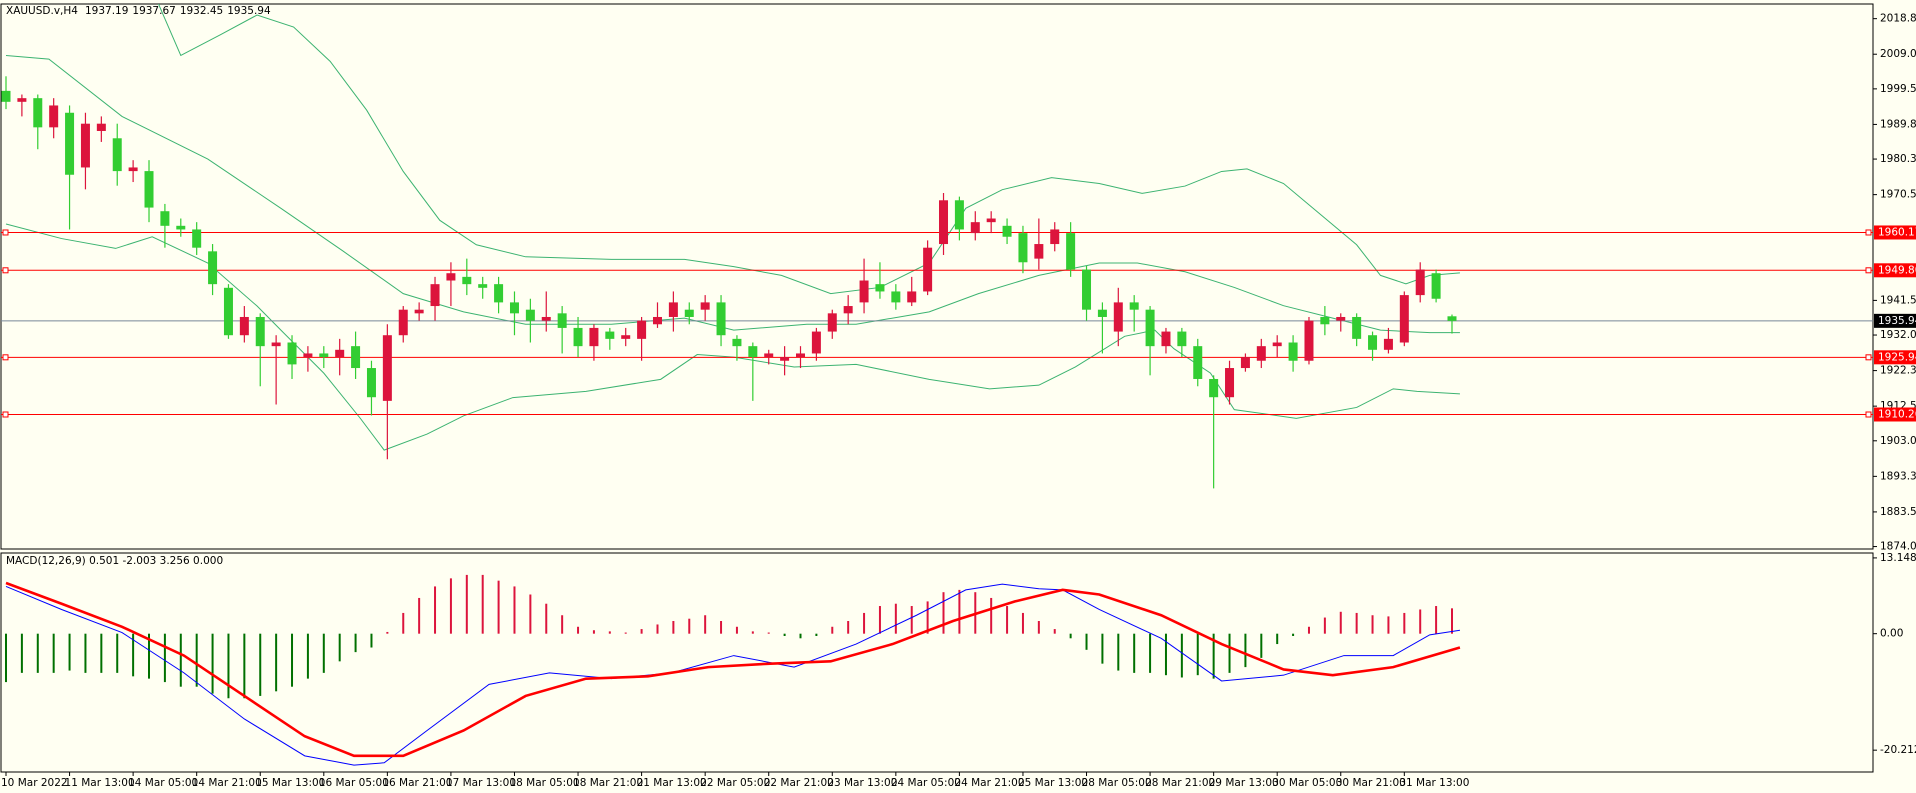 This screenshot has height=793, width=1916. What do you see at coordinates (1898, 300) in the screenshot?
I see `y-tick-label: 1941.55` at bounding box center [1898, 300].